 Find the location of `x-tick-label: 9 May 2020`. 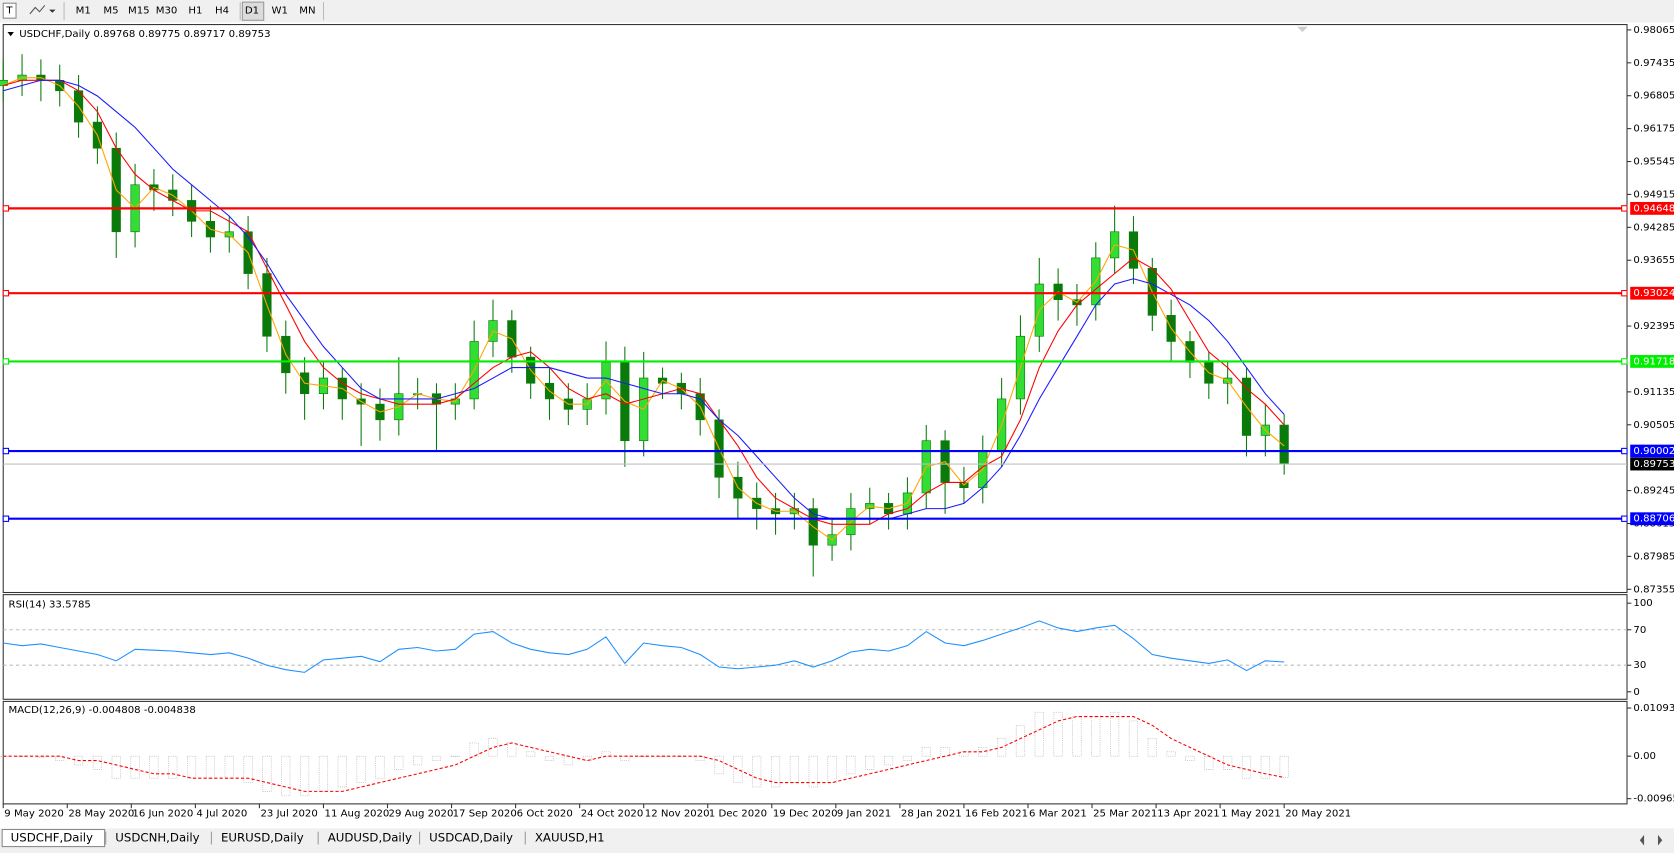

x-tick-label: 9 May 2020 is located at coordinates (34, 813).